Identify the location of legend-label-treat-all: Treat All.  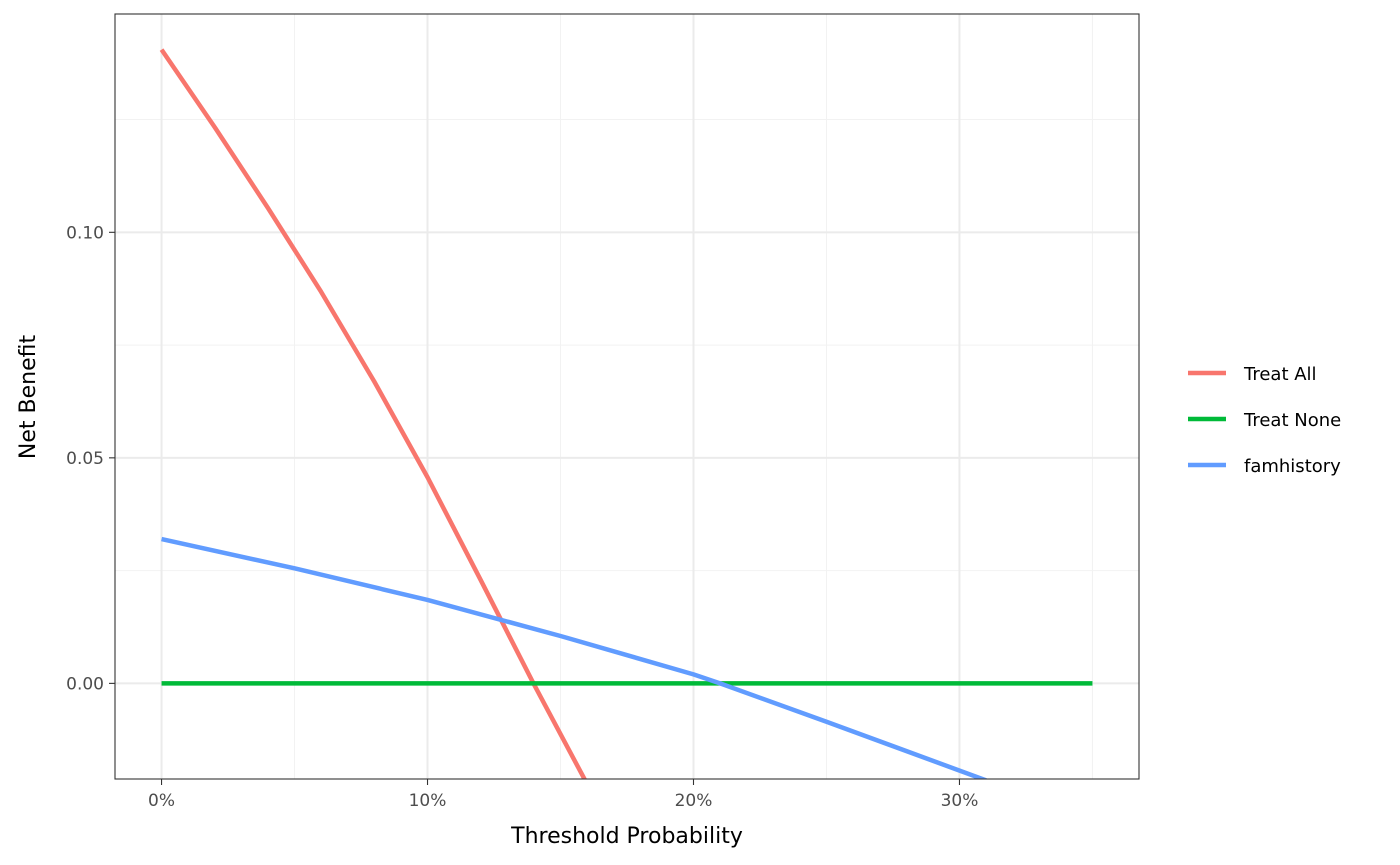
(1280, 374).